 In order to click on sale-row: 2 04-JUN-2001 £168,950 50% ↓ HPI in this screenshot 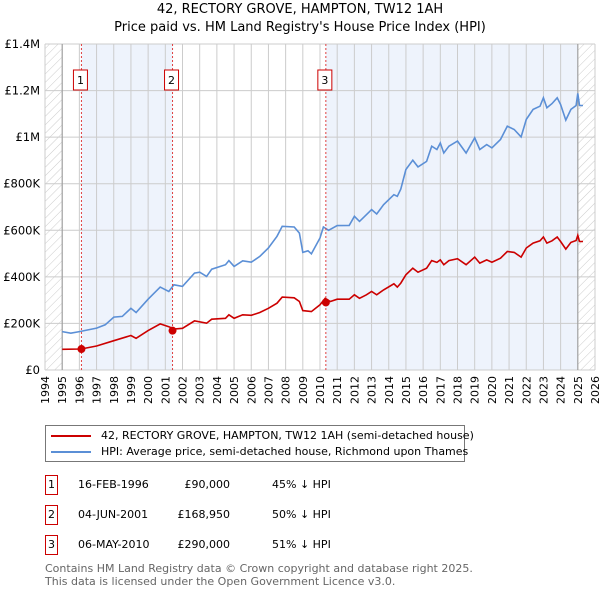, I will do `click(245, 515)`.